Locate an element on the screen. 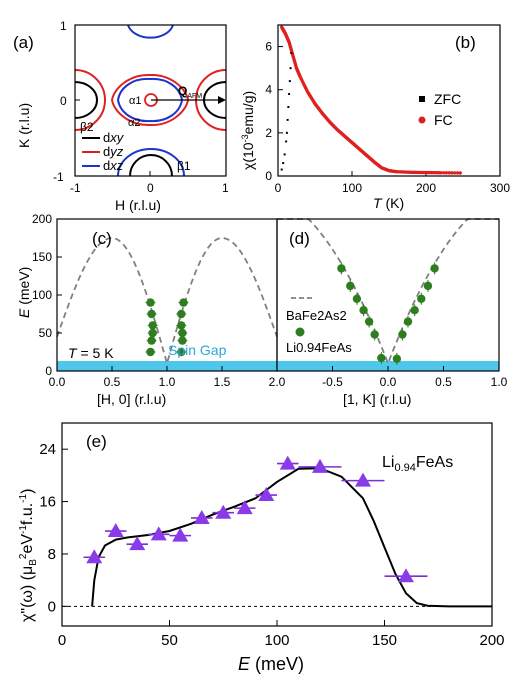 The width and height of the screenshot is (510, 682). x-tick-label: 300 is located at coordinates (500, 188).